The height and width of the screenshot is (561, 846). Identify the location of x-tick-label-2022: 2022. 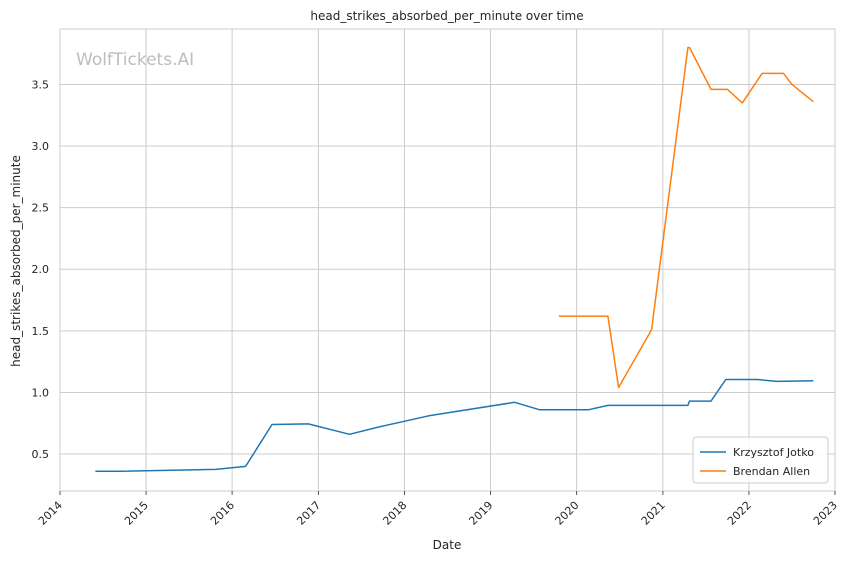
(739, 513).